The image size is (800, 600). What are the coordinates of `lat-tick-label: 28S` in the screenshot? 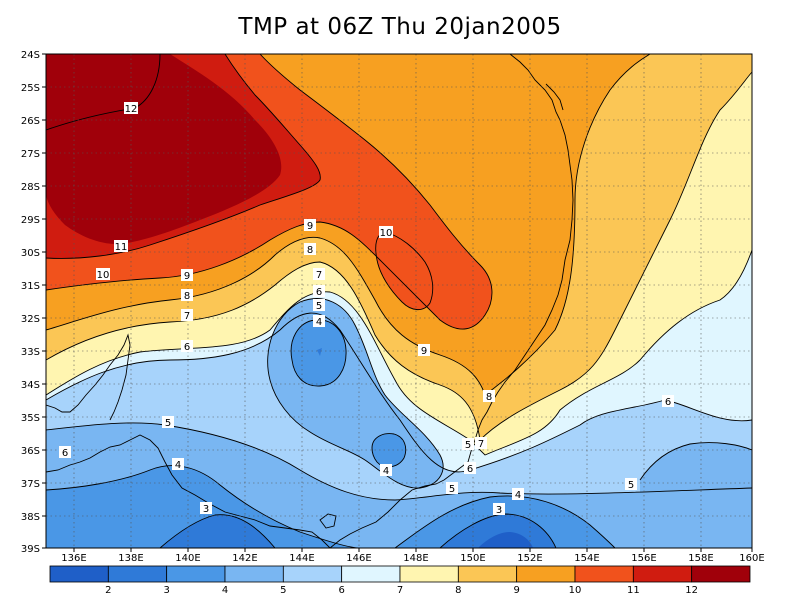 It's located at (30, 187).